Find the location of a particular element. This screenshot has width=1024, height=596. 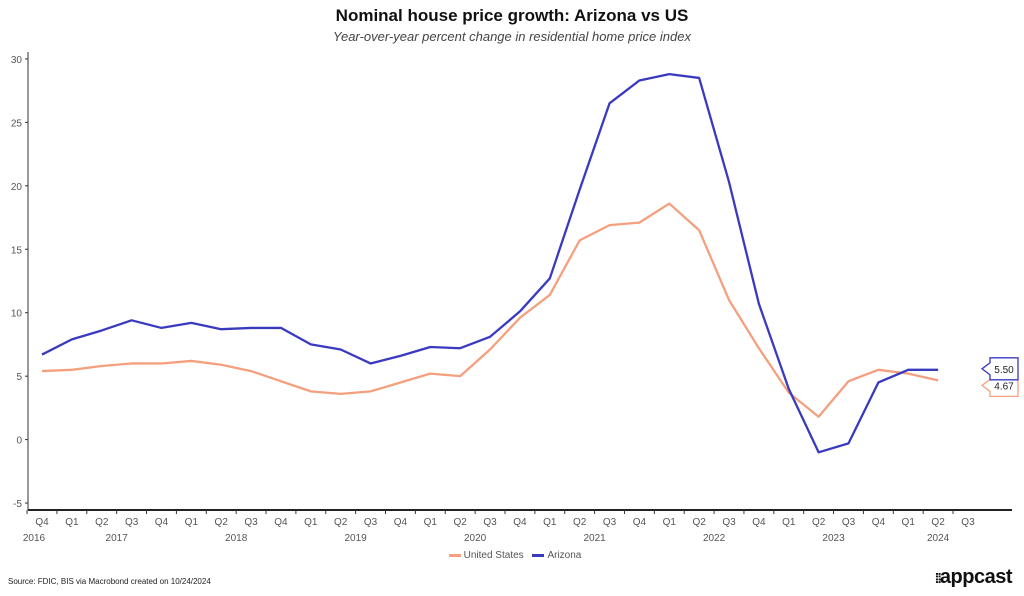

legend-label-arizona: Arizona is located at coordinates (564, 555).